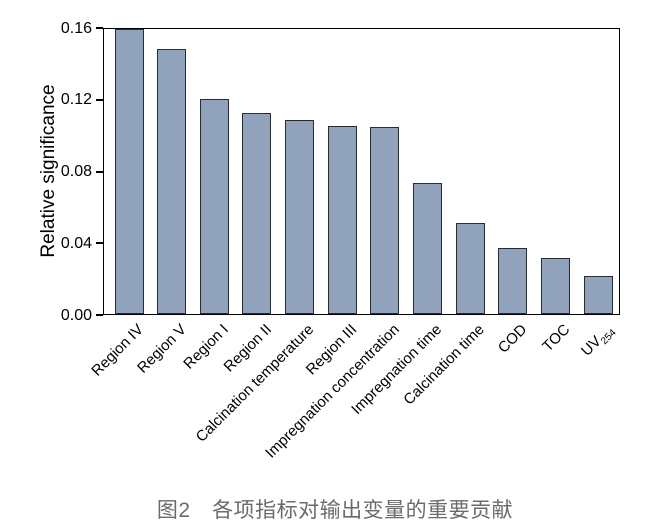 The width and height of the screenshot is (670, 529). I want to click on x-tick-label-subscript: 254, so click(608, 337).